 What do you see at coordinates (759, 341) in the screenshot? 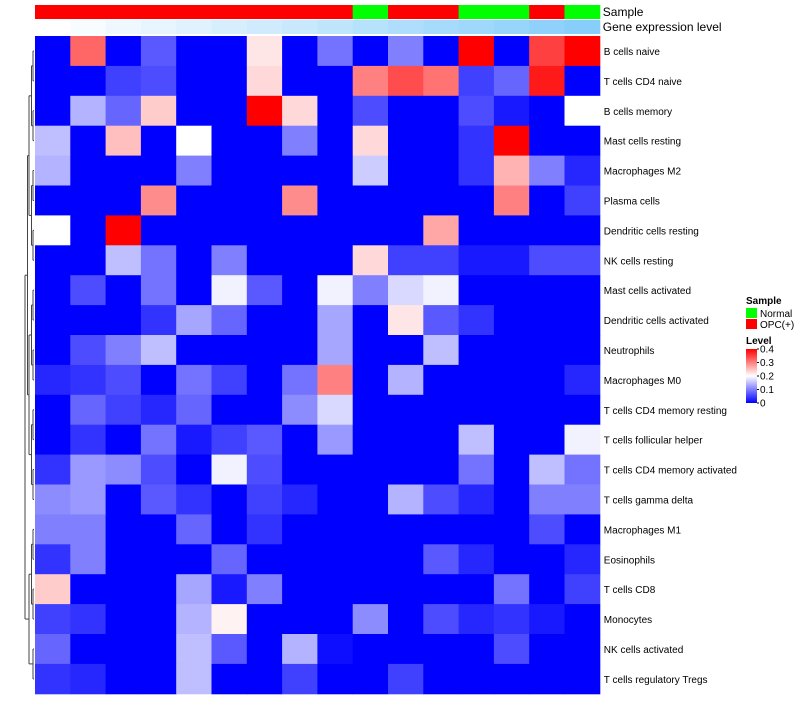
I see `legend-level-title: Level` at bounding box center [759, 341].